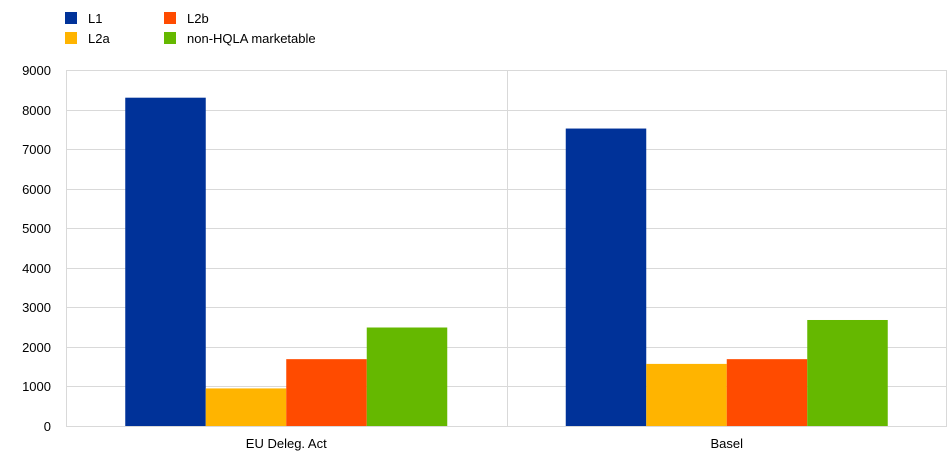  I want to click on legend-label-non-hqla: non-HQLA marketable, so click(251, 38).